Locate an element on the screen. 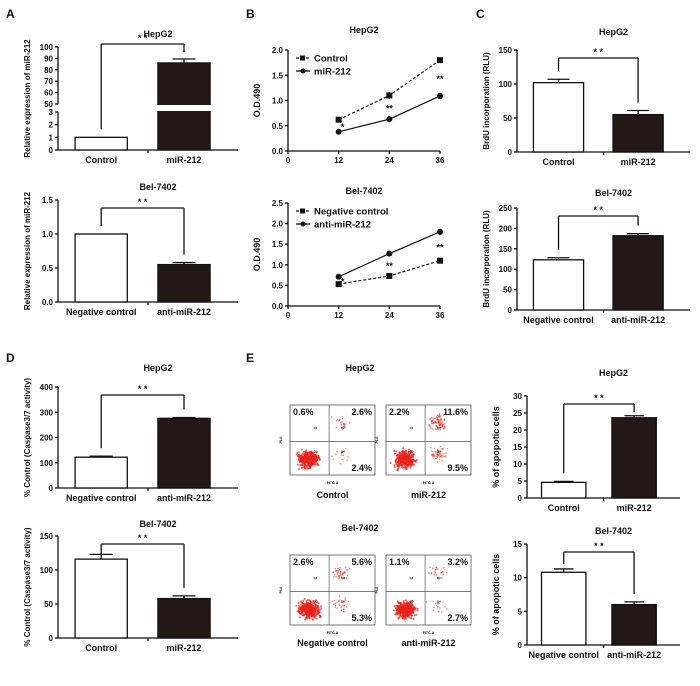  y-tick-label: 0.0 is located at coordinates (48, 302).